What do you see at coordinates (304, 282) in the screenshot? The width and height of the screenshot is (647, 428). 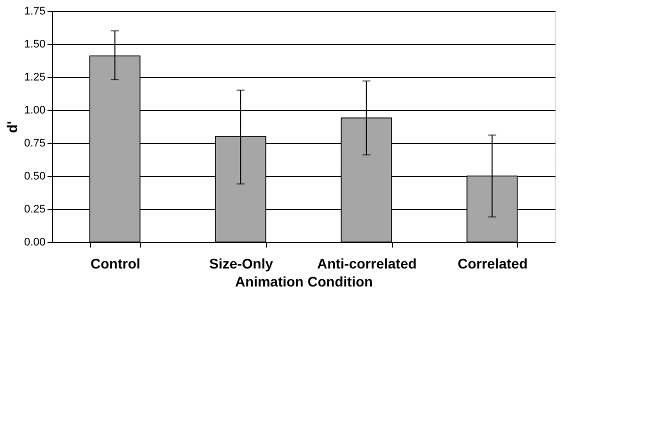 I see `x-axis-title: Animation Condition` at bounding box center [304, 282].